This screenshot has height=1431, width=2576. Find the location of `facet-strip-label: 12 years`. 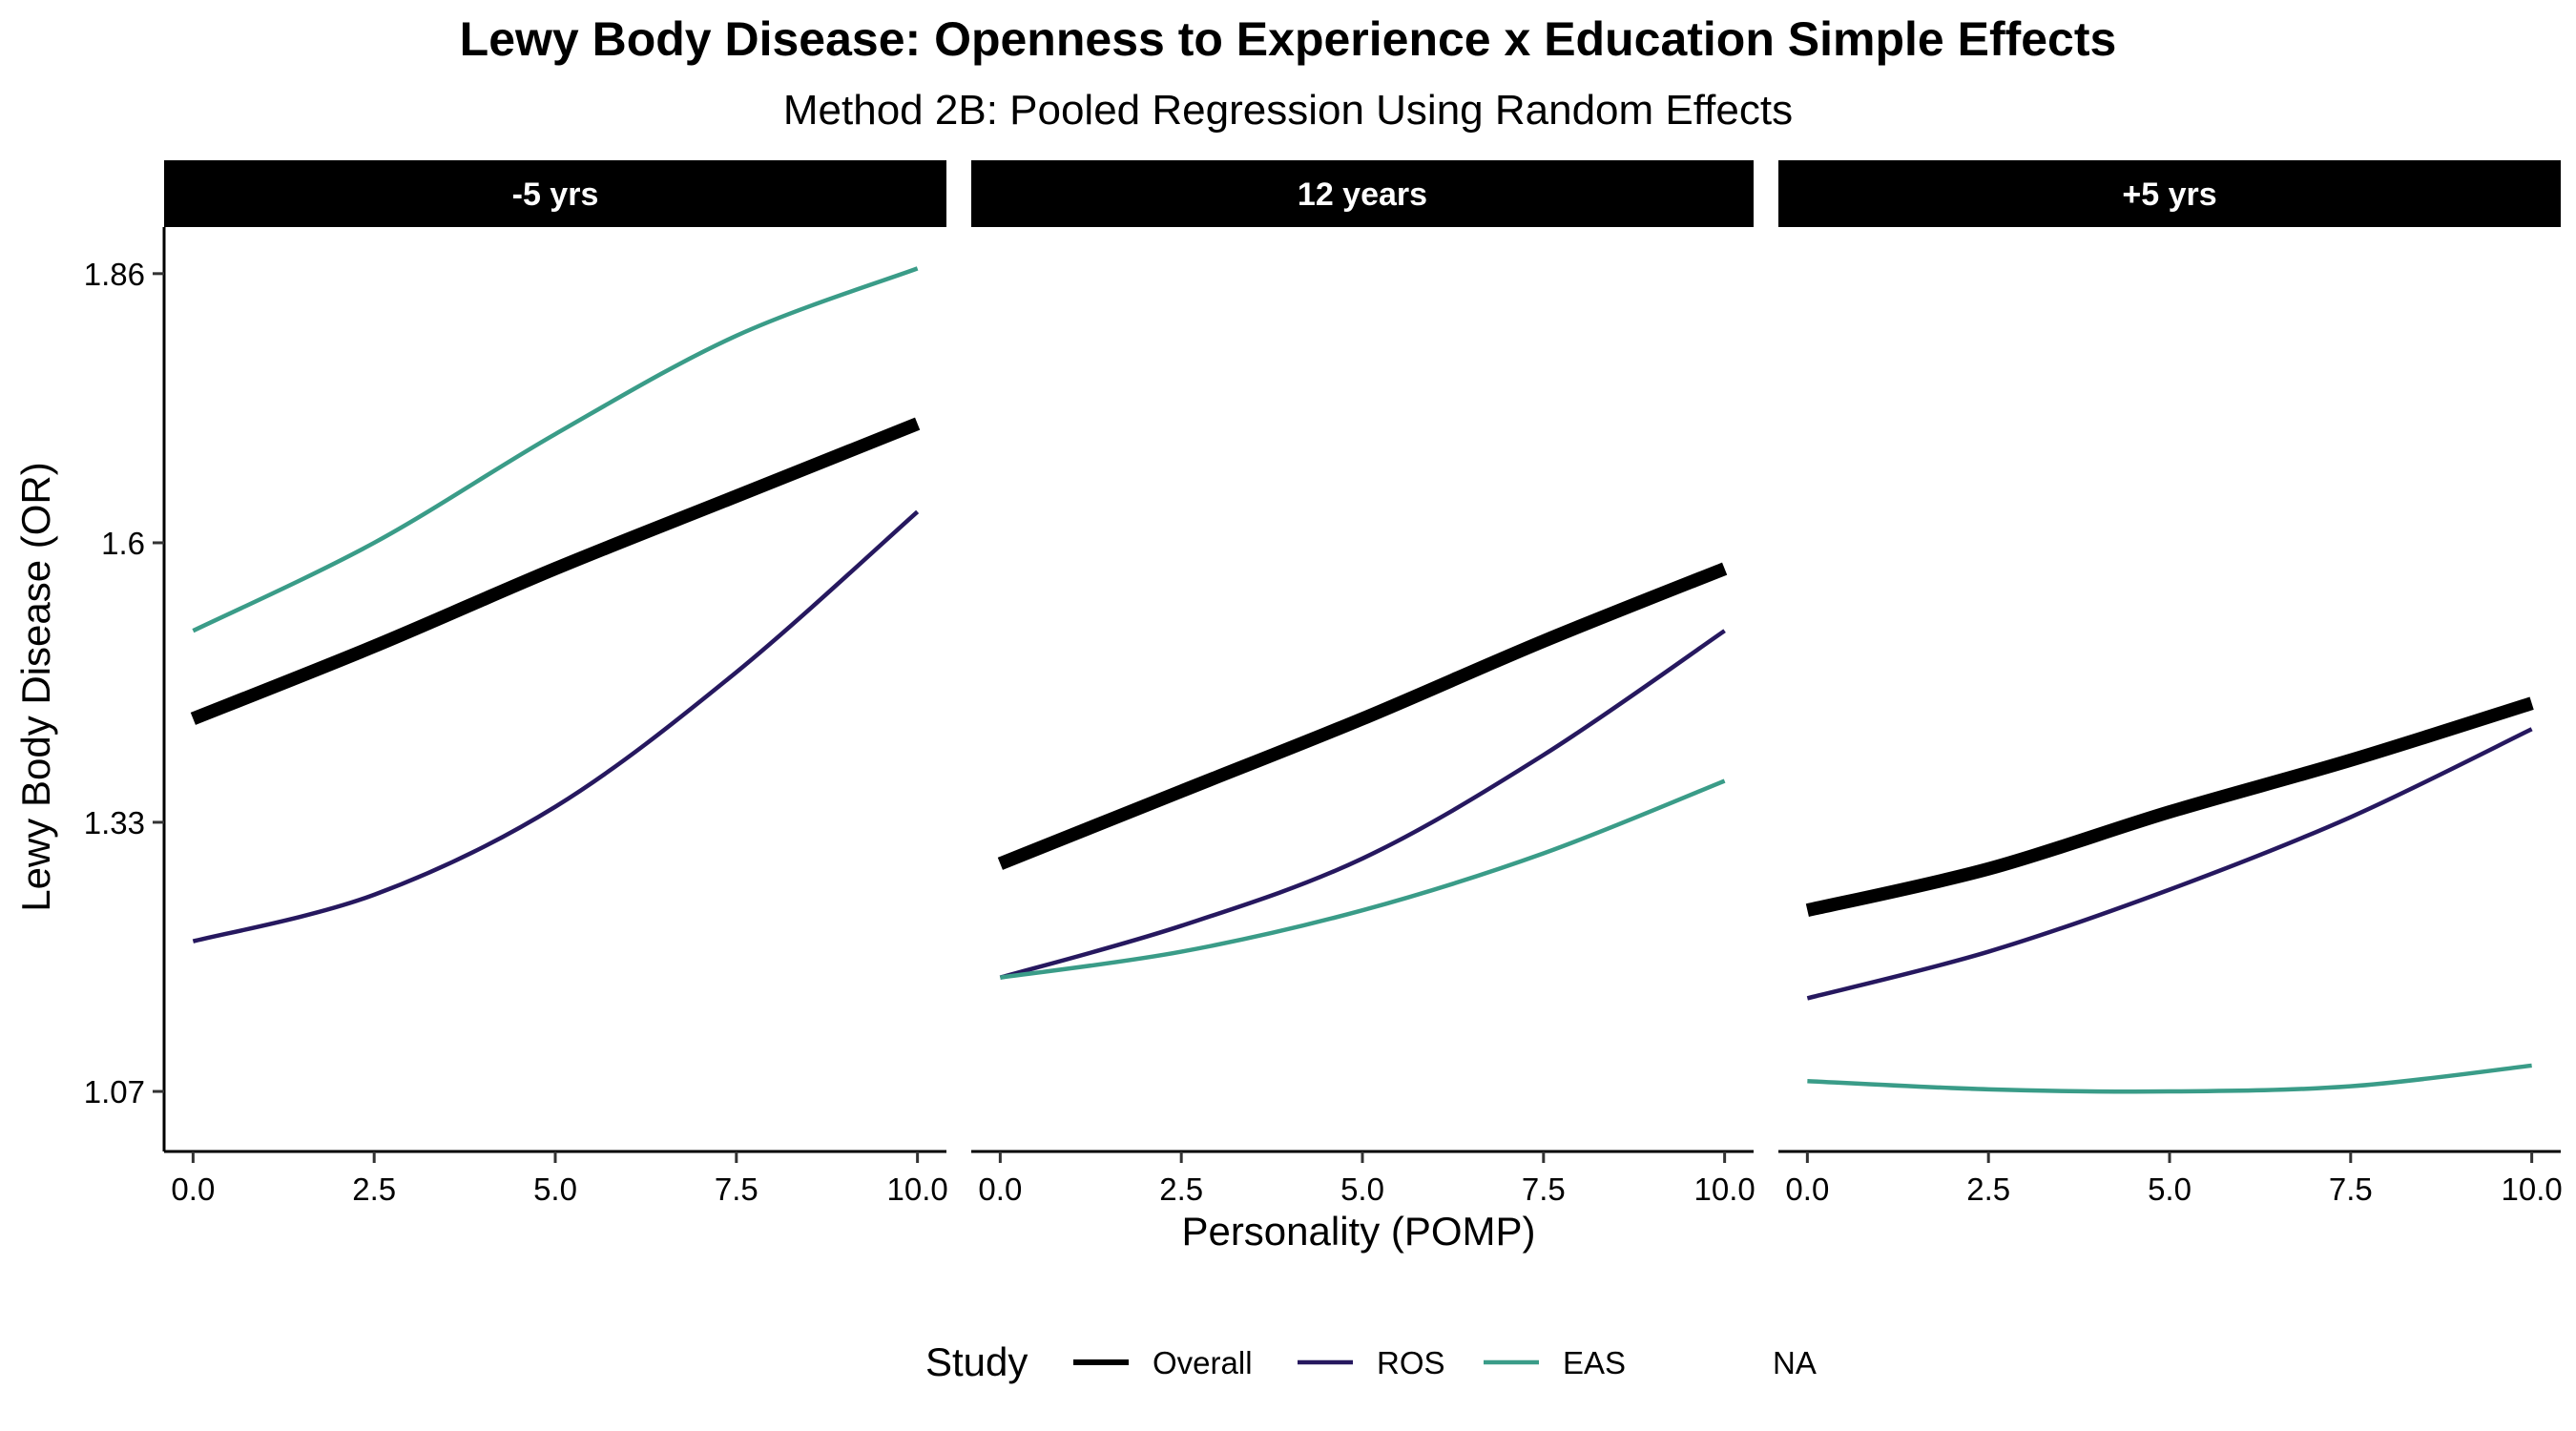

facet-strip-label: 12 years is located at coordinates (1362, 194).